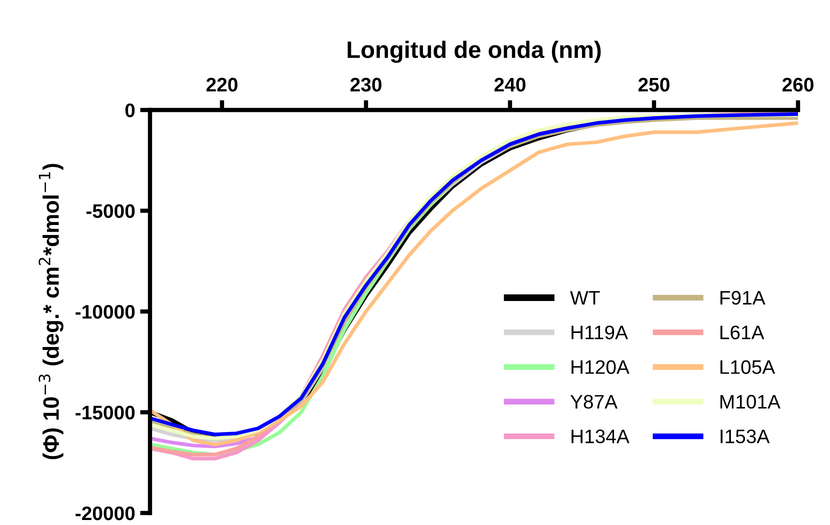 Image resolution: width=830 pixels, height=525 pixels. I want to click on x-tick-label: 220, so click(222, 85).